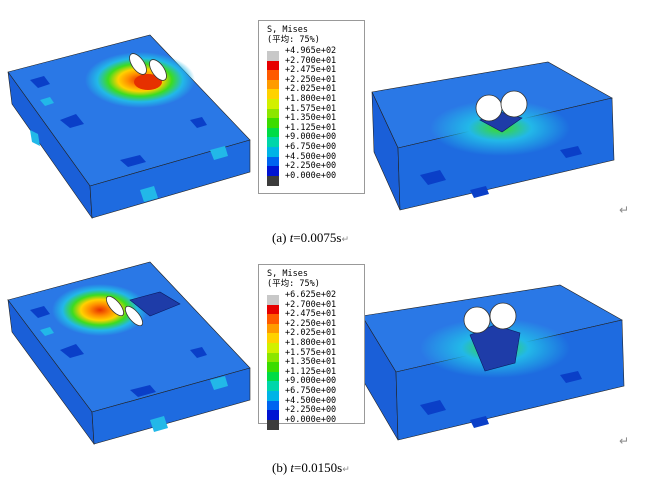 Image resolution: width=645 pixels, height=481 pixels. I want to click on caption-b-label: (b), so click(281, 467).